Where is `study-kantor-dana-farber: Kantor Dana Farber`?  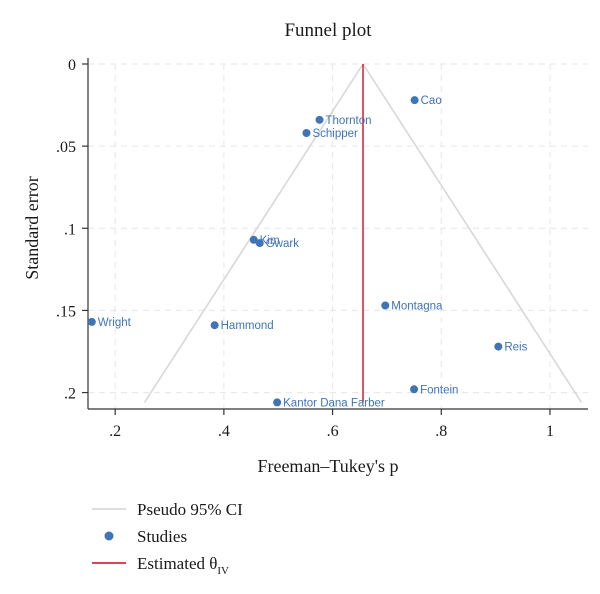
study-kantor-dana-farber: Kantor Dana Farber is located at coordinates (329, 403).